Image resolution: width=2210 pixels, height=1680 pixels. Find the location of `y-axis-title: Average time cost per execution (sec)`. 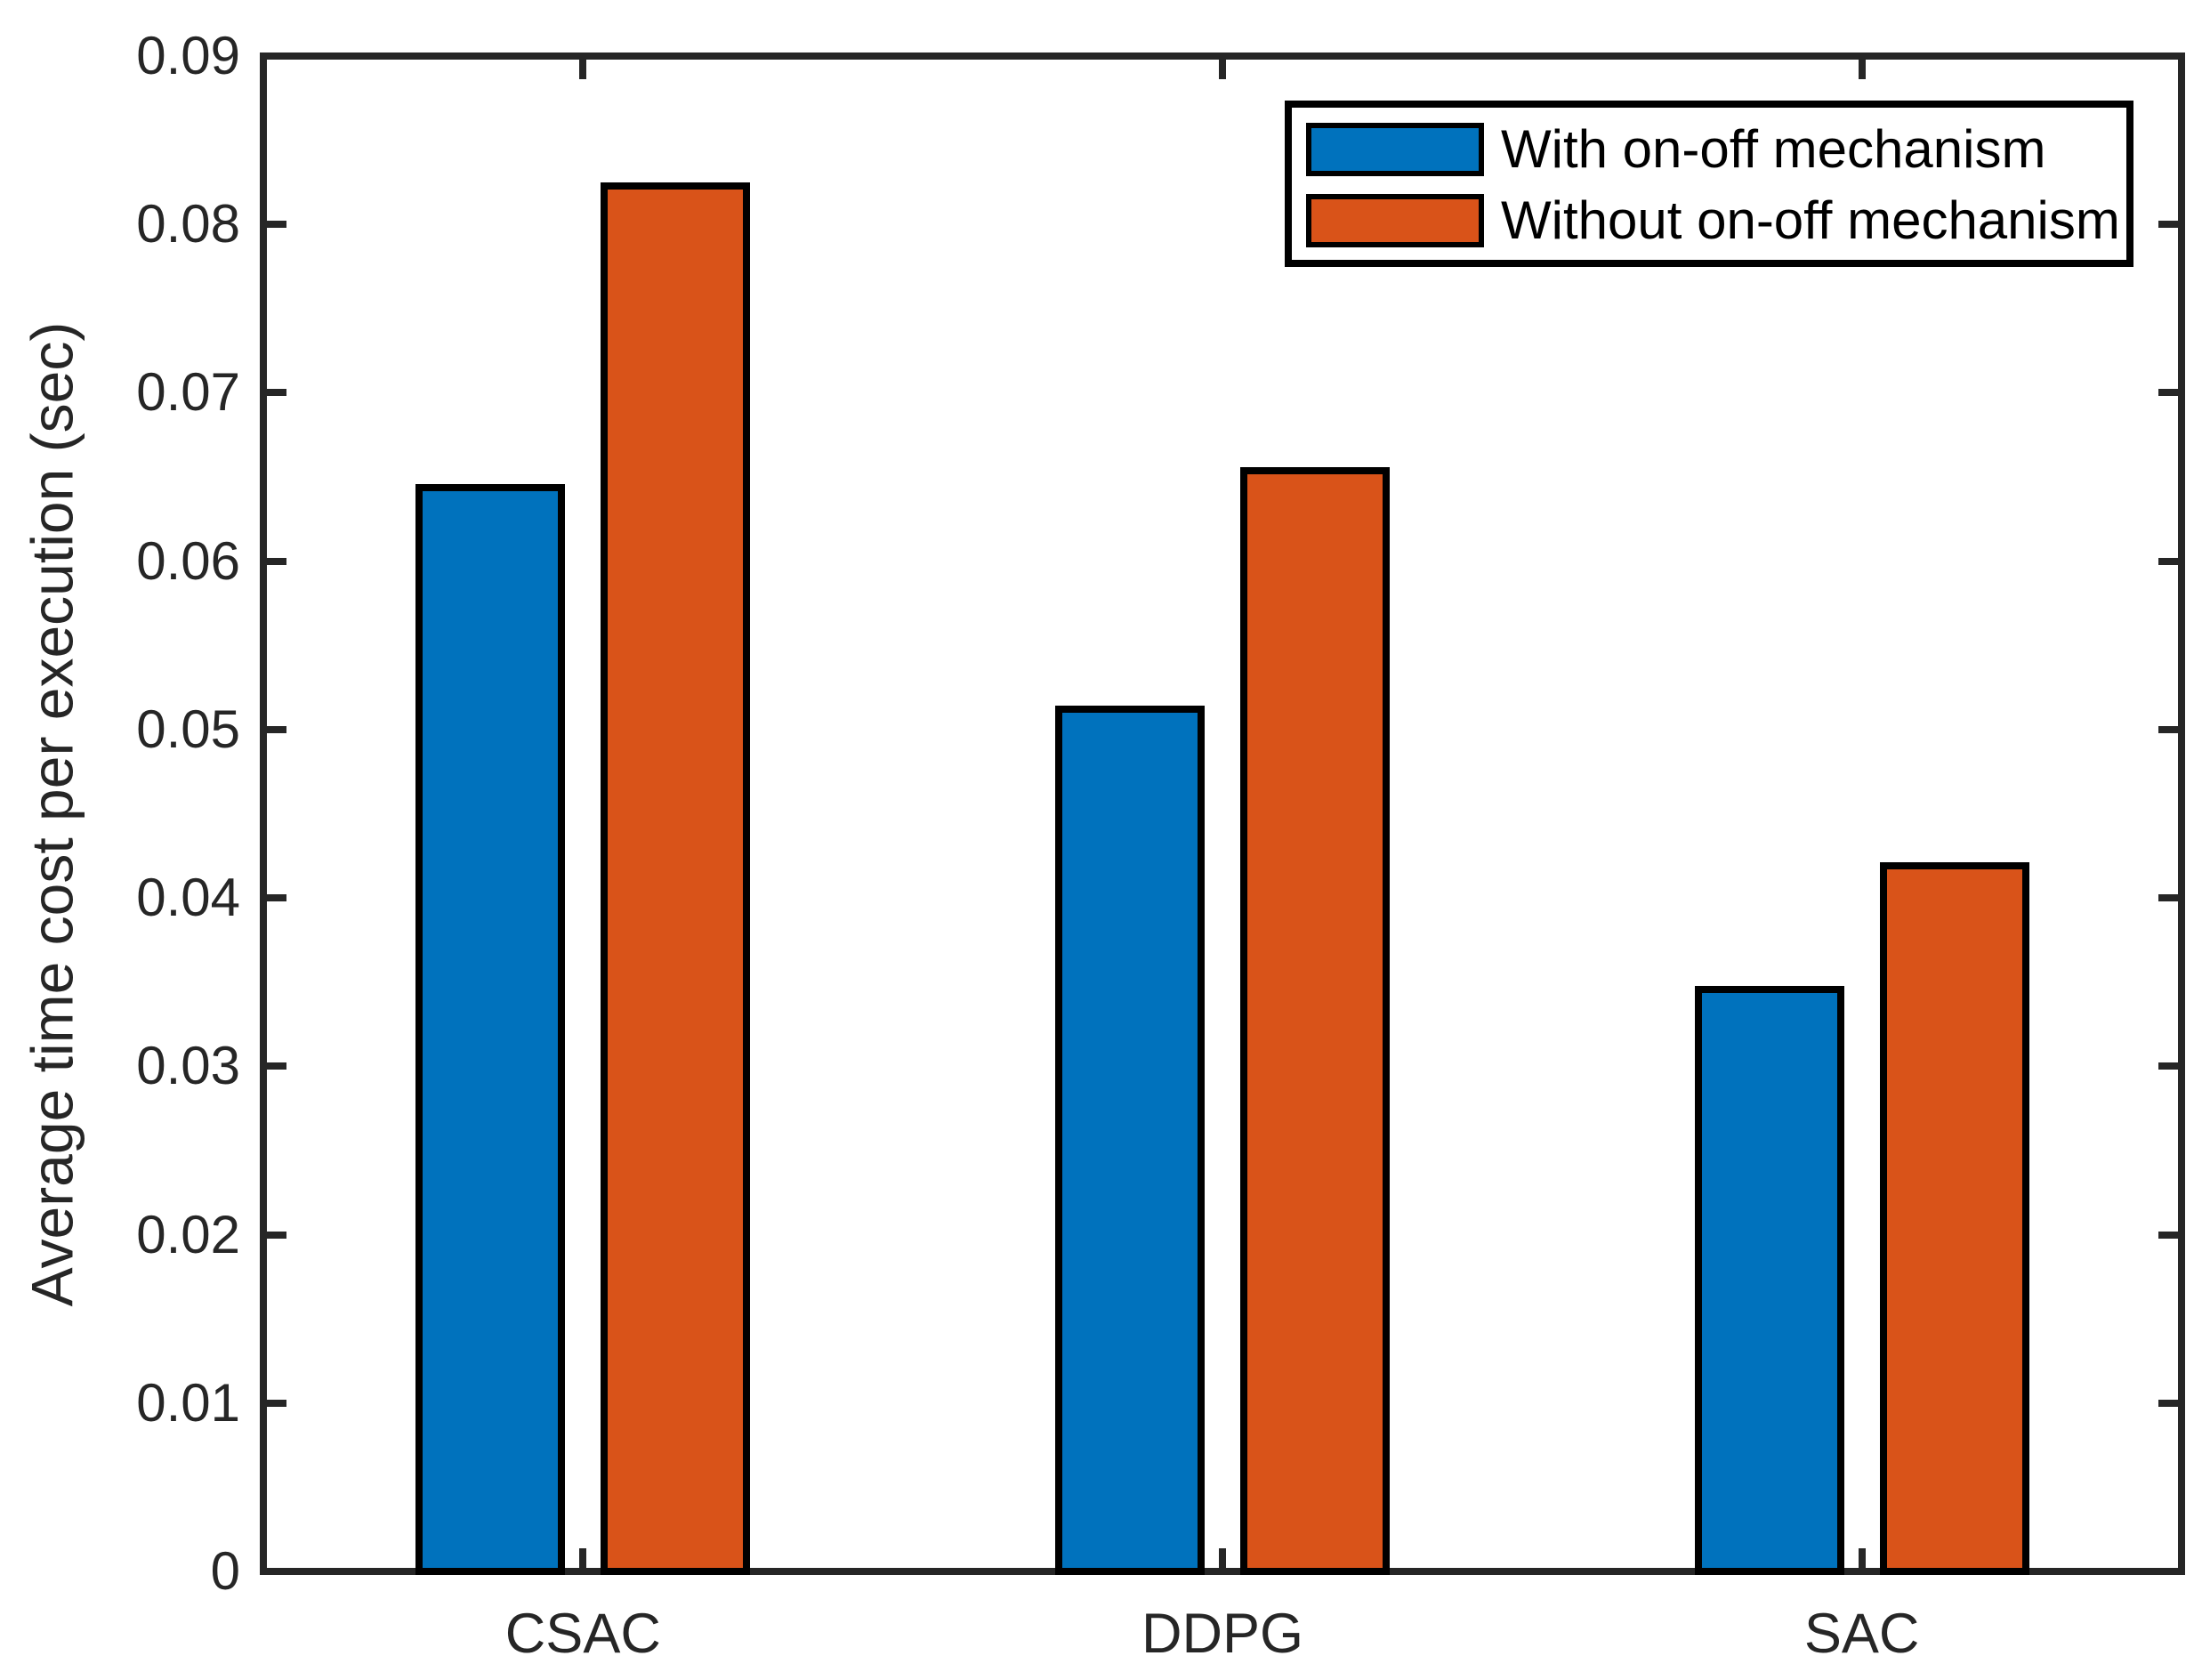

y-axis-title: Average time cost per execution (sec) is located at coordinates (52, 813).